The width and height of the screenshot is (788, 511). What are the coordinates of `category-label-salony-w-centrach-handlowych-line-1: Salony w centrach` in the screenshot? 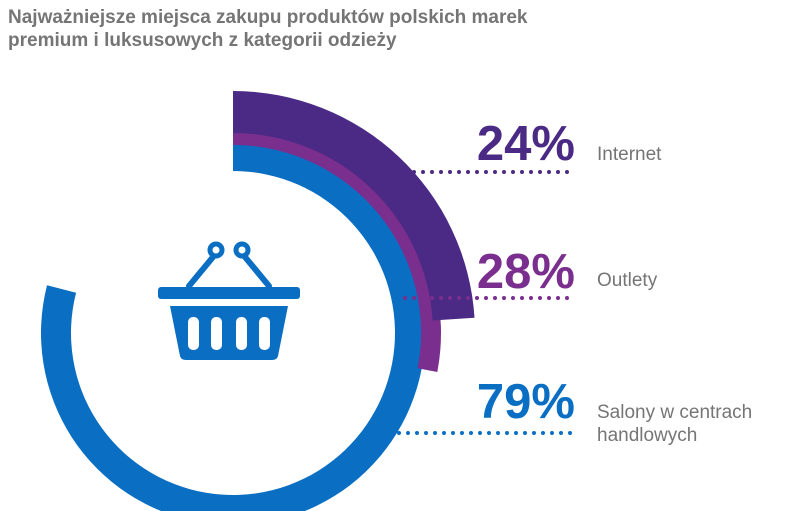 It's located at (674, 412).